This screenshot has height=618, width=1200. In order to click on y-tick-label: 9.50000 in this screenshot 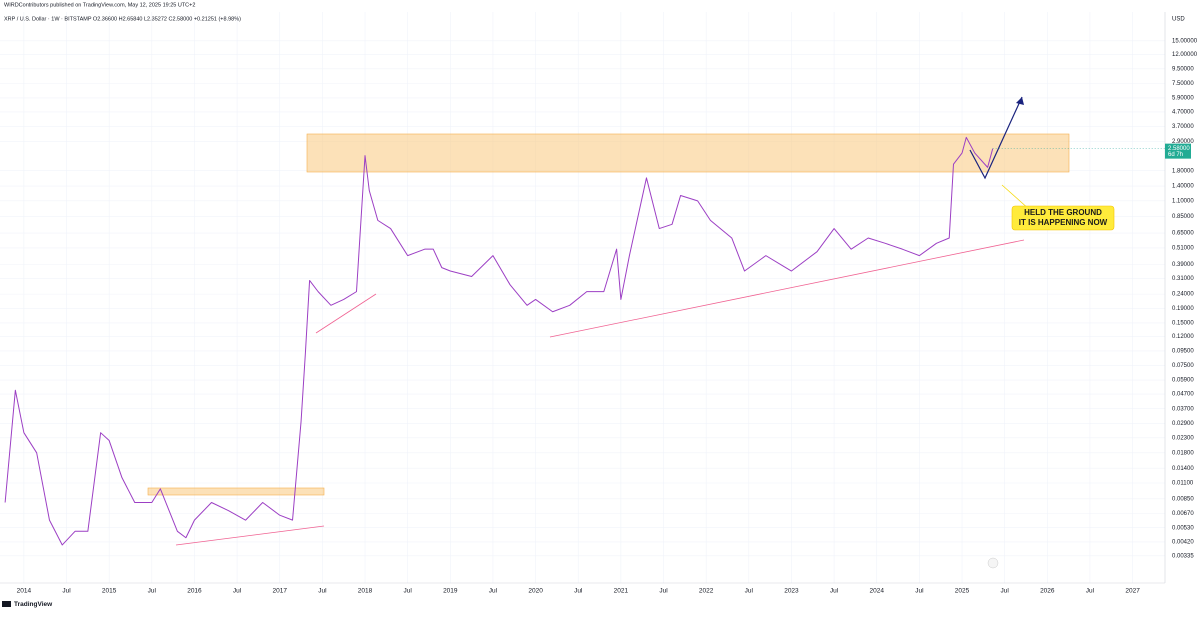, I will do `click(1183, 69)`.